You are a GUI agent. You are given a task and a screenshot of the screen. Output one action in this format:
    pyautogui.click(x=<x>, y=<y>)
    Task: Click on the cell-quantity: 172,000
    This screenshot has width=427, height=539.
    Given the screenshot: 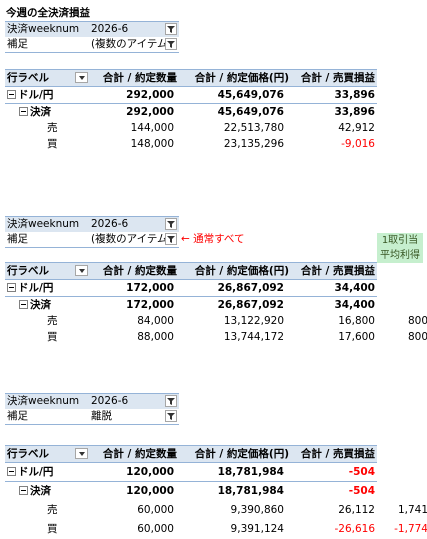 What is the action you would take?
    pyautogui.click(x=150, y=305)
    